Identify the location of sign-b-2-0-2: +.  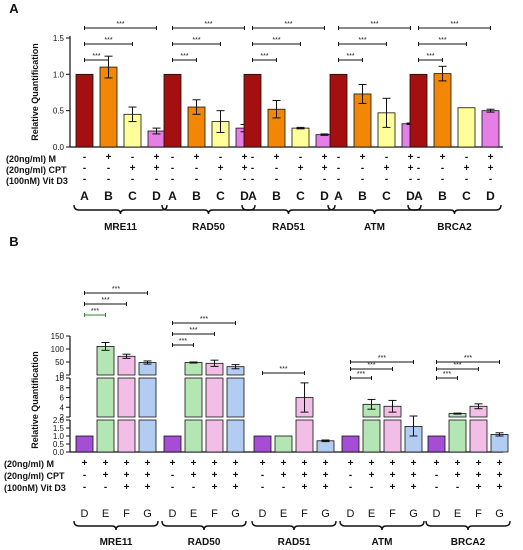
(305, 463).